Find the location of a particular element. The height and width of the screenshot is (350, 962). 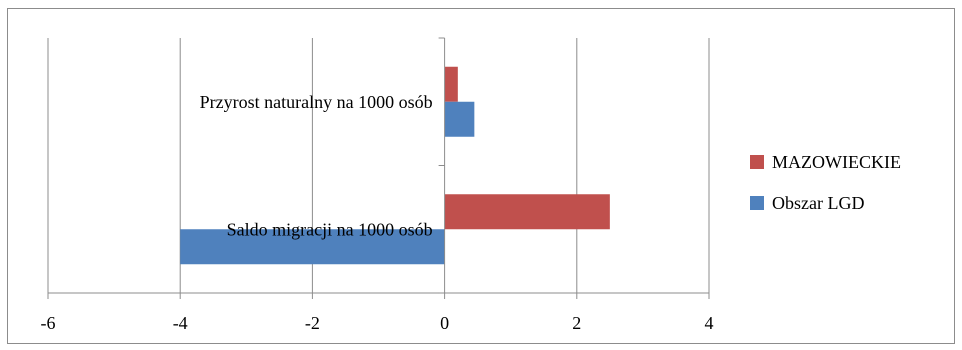

x-tick-label: -2 is located at coordinates (312, 323).